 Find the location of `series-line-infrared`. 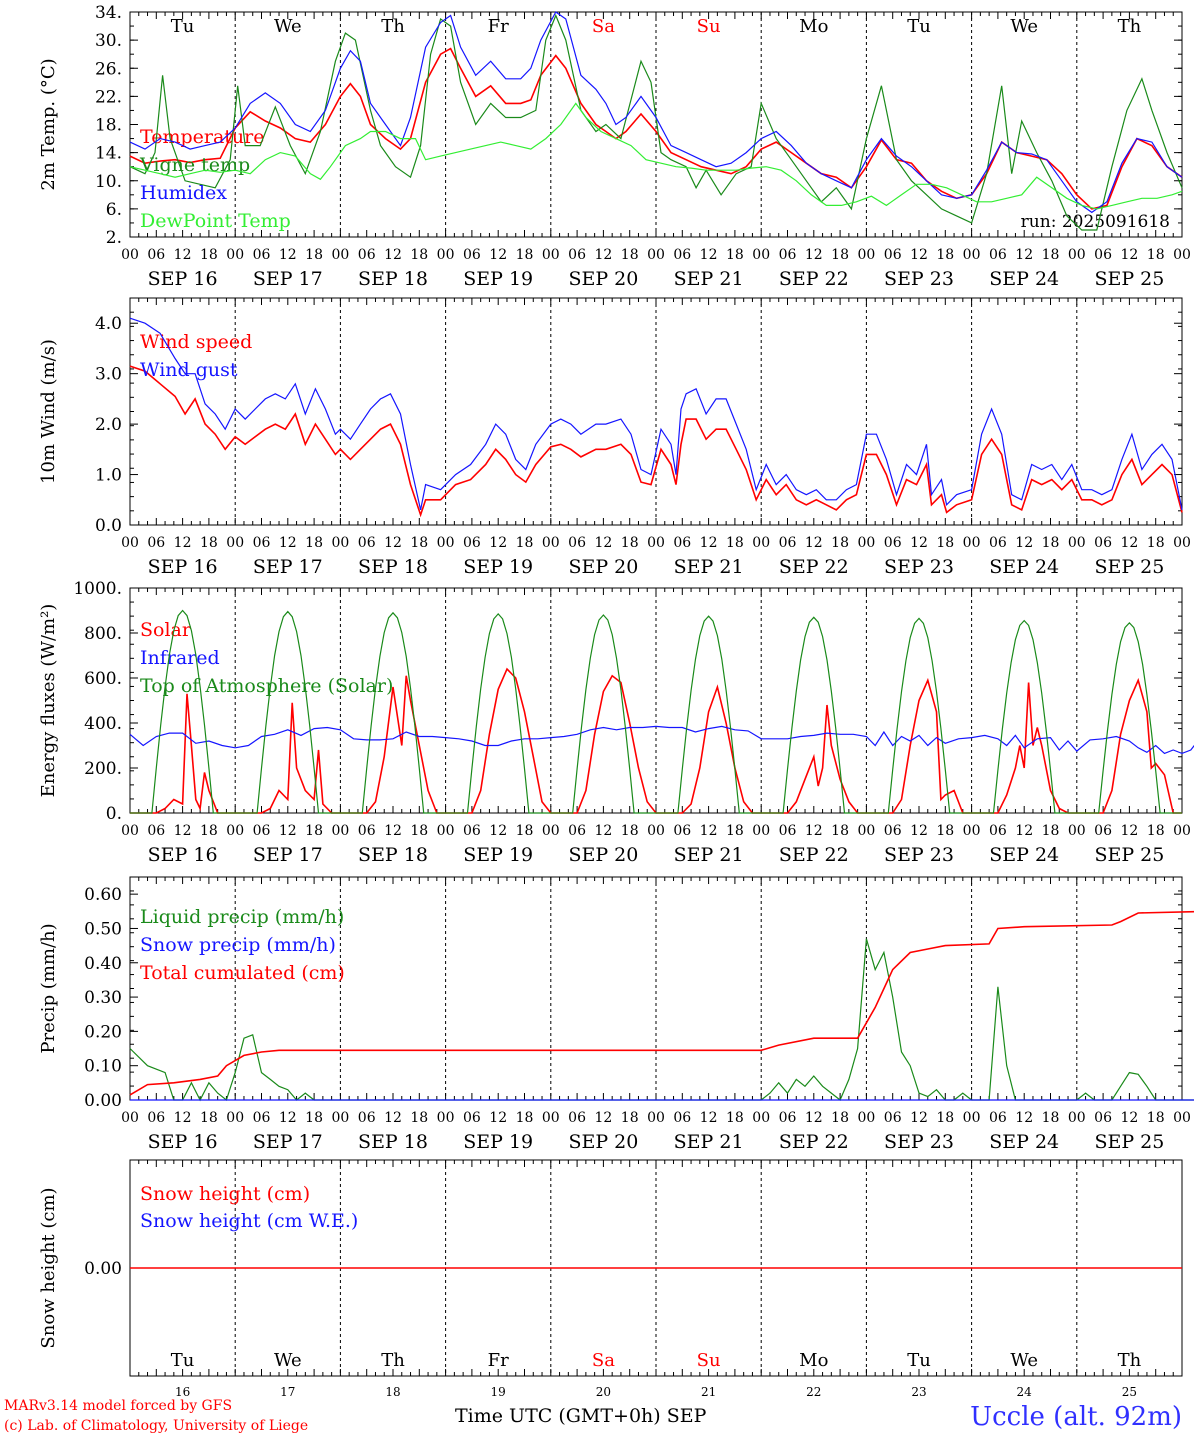

series-line-infrared is located at coordinates (661, 740).